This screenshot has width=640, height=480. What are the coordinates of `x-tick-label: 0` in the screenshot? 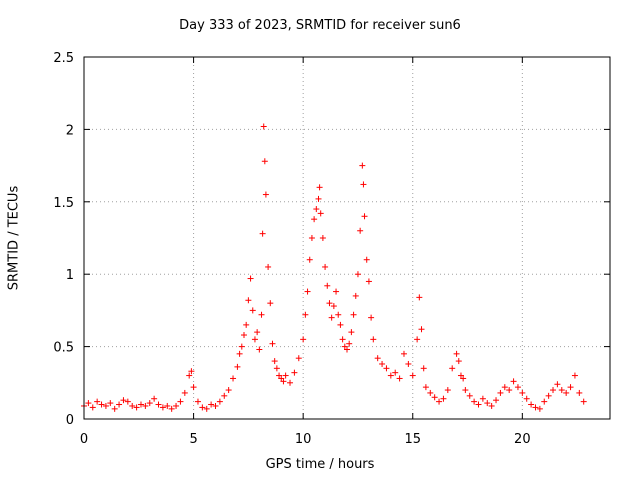 It's located at (84, 439).